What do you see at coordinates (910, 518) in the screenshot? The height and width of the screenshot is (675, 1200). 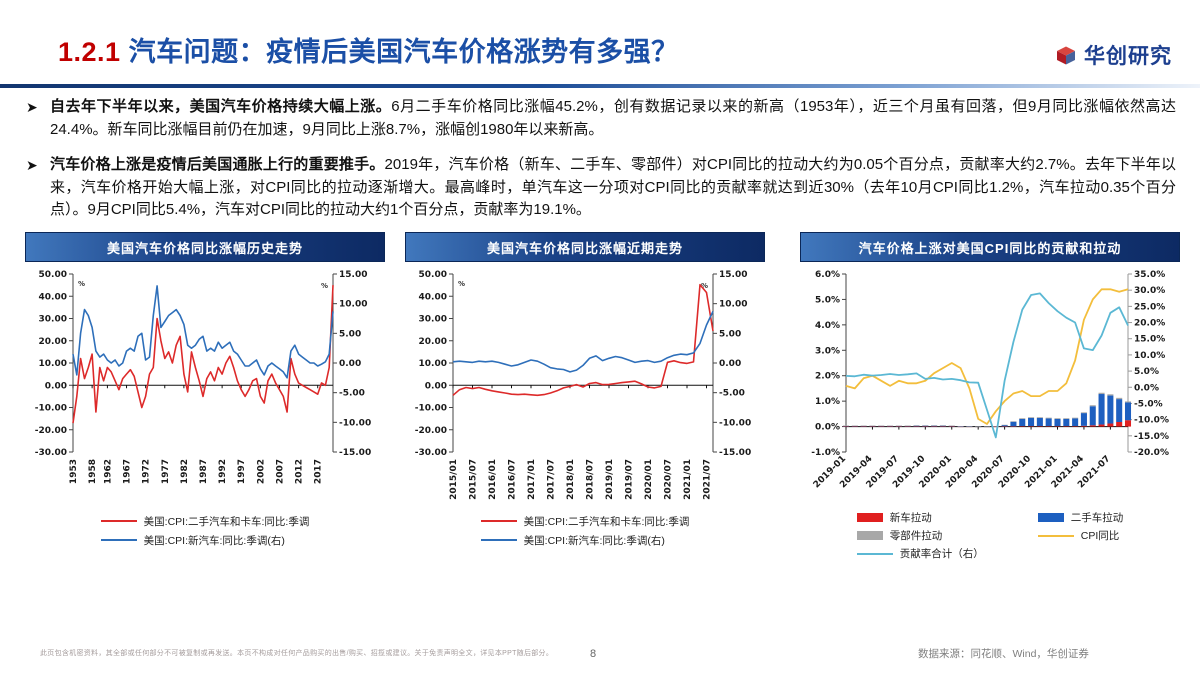 I see `legend-label: 新车拉动` at bounding box center [910, 518].